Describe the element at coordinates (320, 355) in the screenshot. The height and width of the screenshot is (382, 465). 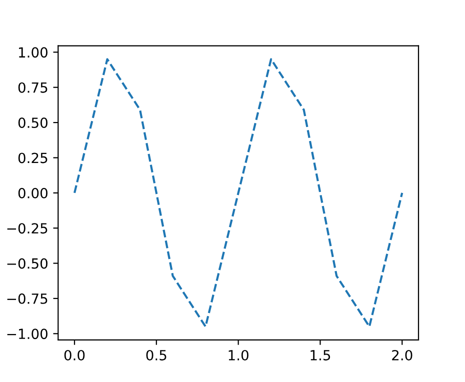
I see `x-tick-label: 1.5` at that location.